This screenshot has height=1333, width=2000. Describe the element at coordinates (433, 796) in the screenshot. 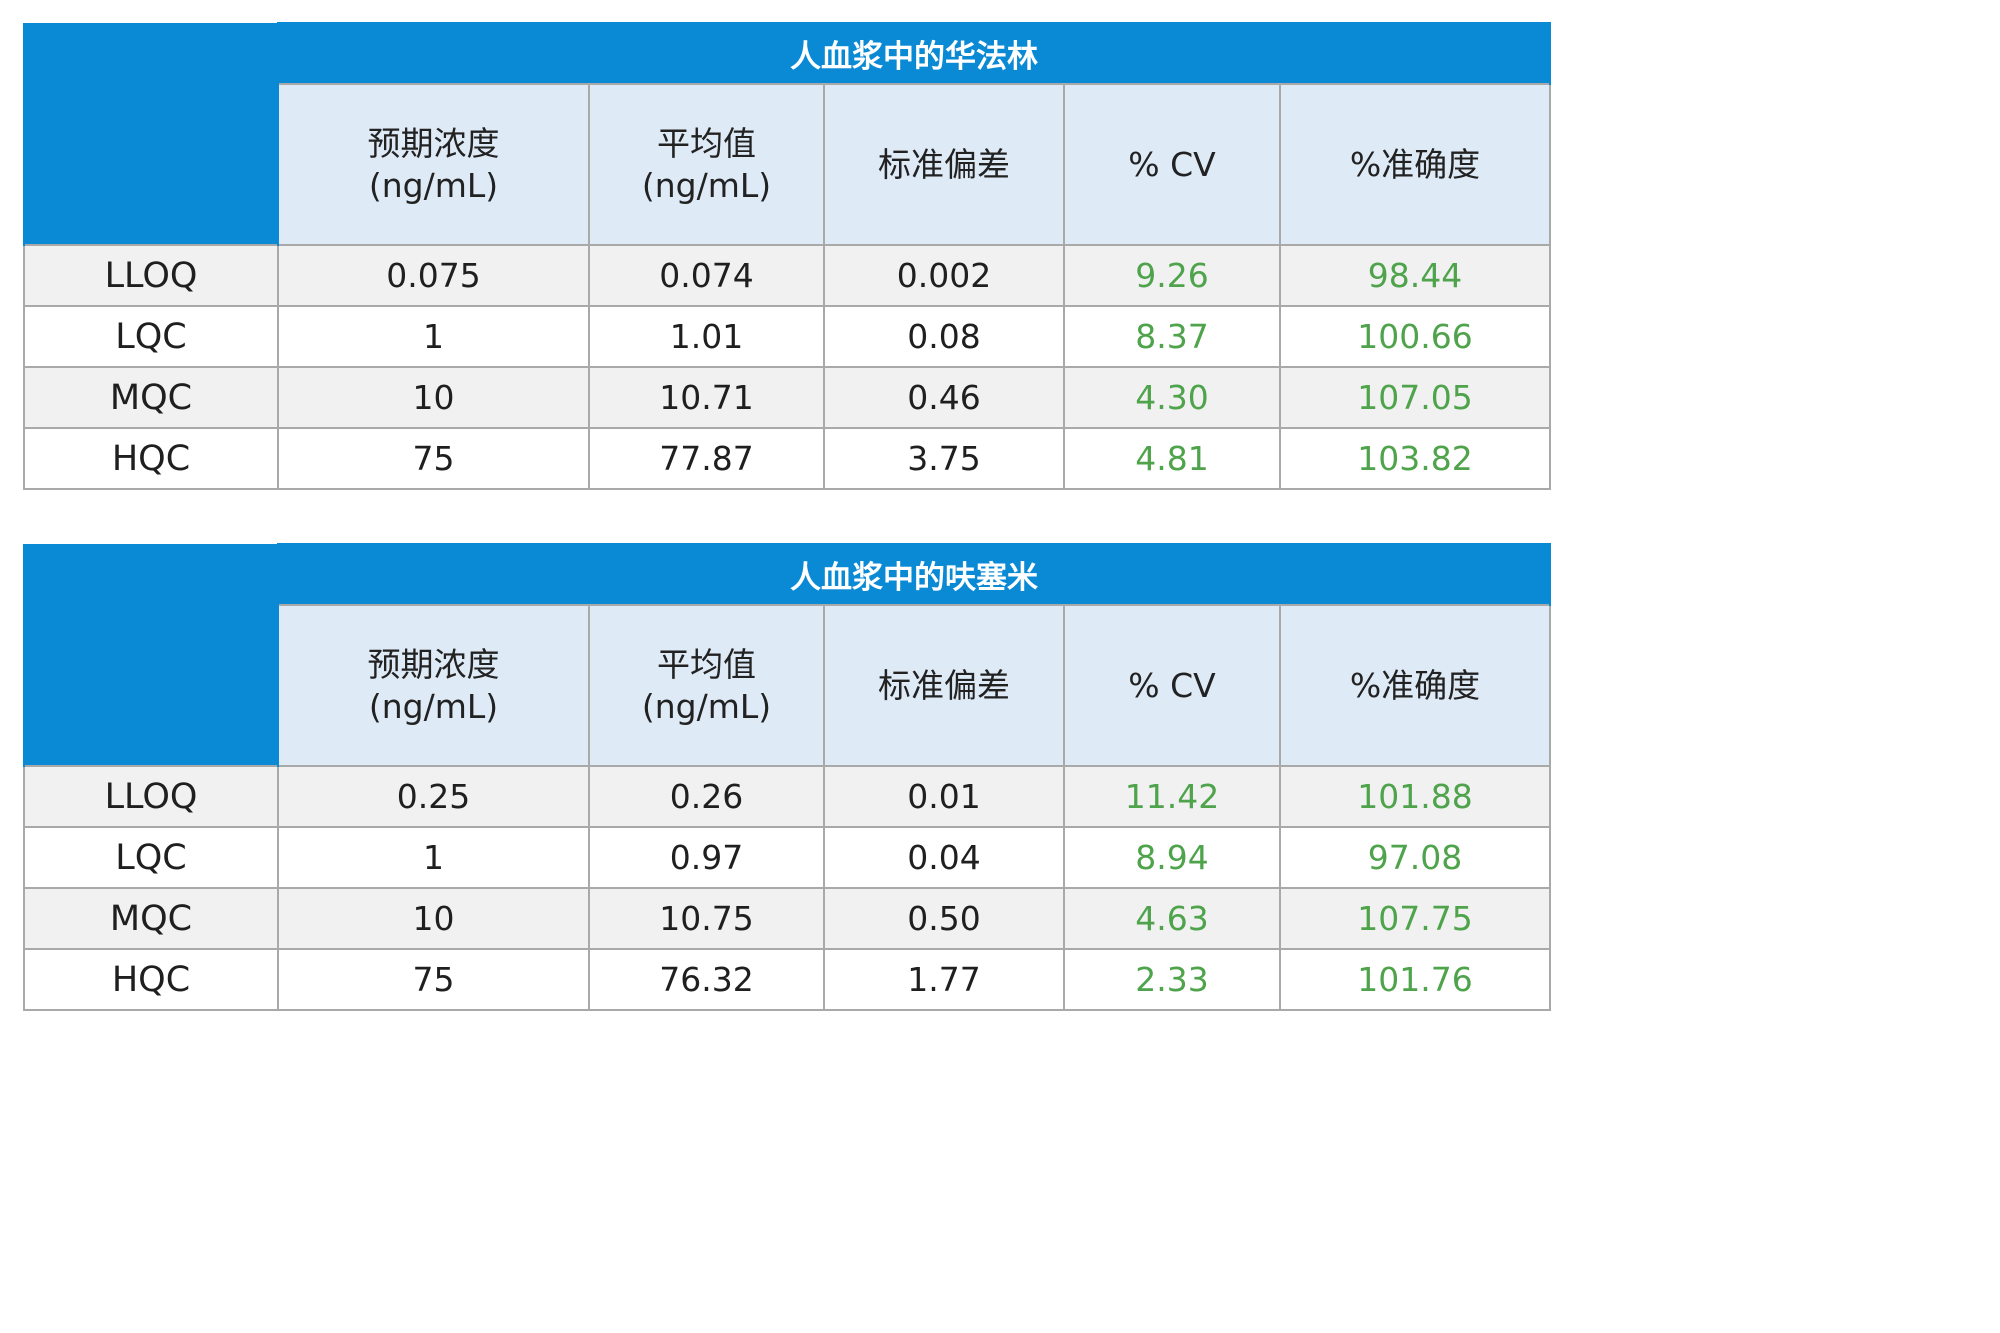

I see `cell-expected: 0.25` at that location.